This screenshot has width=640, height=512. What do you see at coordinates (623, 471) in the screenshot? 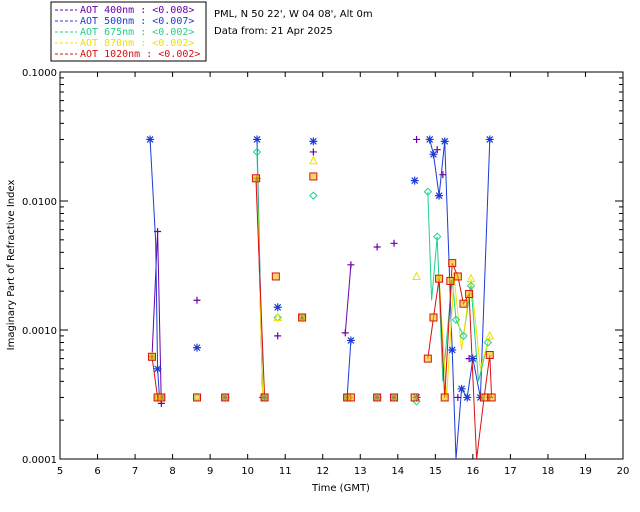
I see `x-tick-label-20: 20` at bounding box center [623, 471].